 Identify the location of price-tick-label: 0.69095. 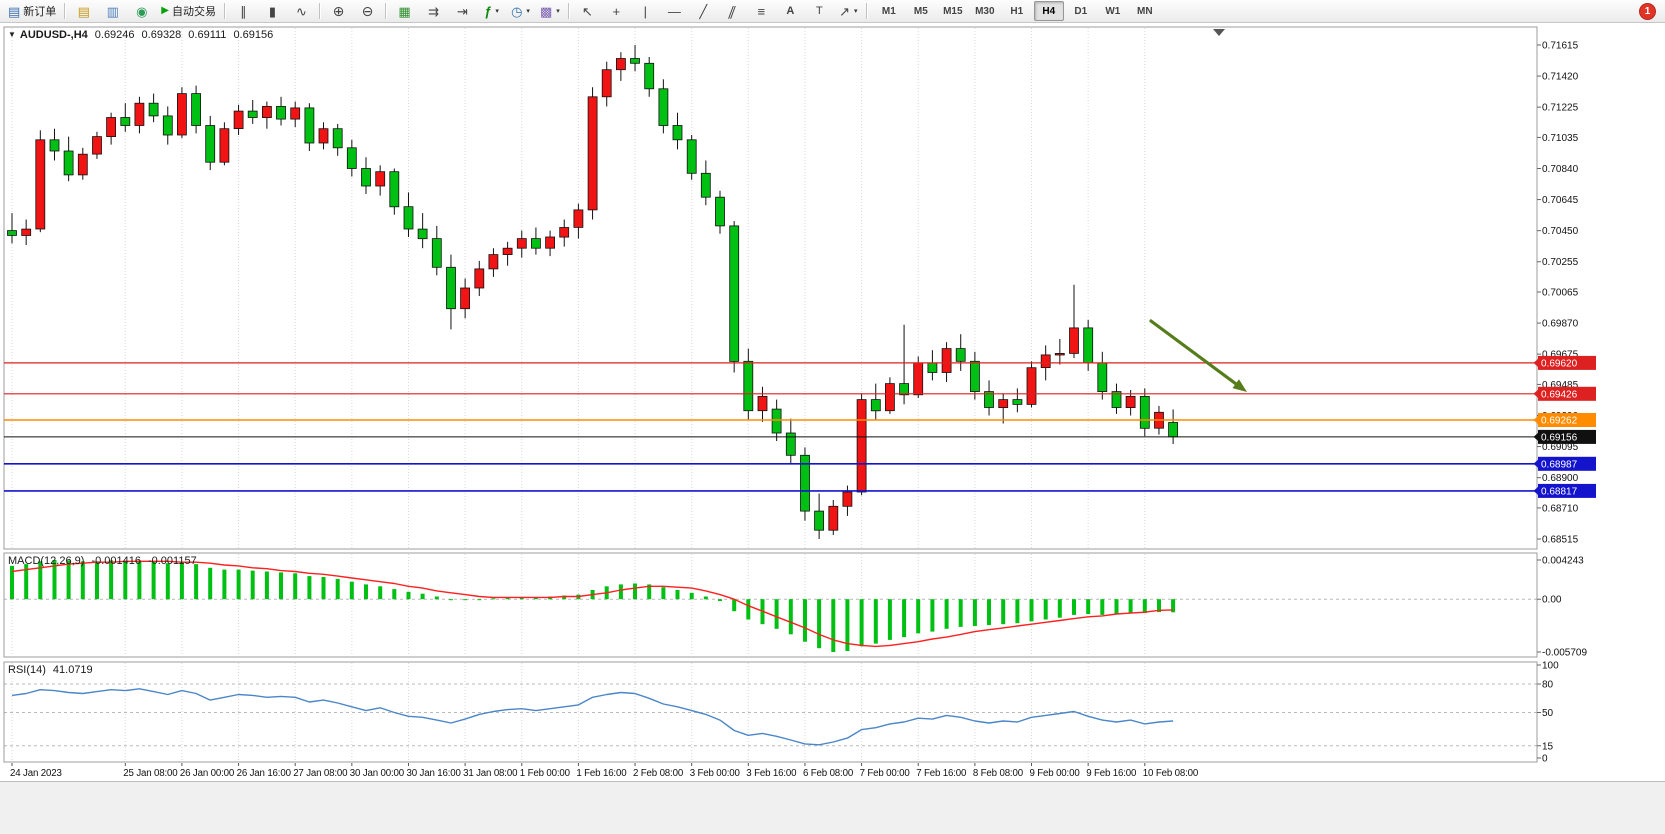
(1560, 447).